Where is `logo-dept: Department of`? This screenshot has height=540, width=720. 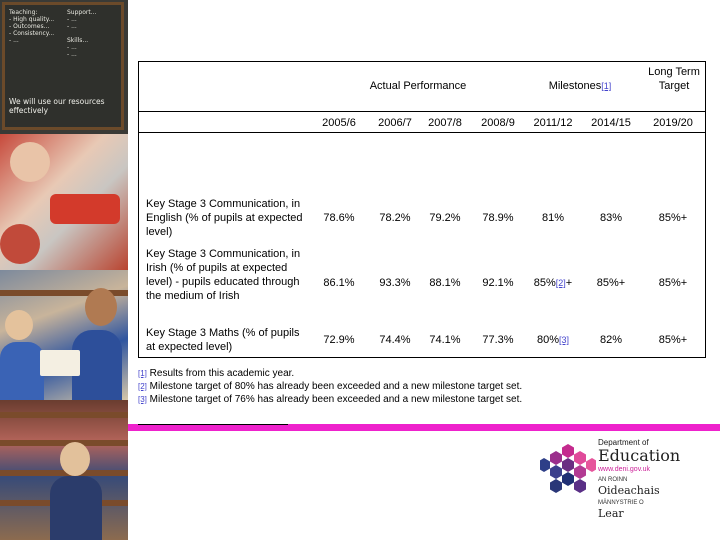 logo-dept: Department of is located at coordinates (623, 442).